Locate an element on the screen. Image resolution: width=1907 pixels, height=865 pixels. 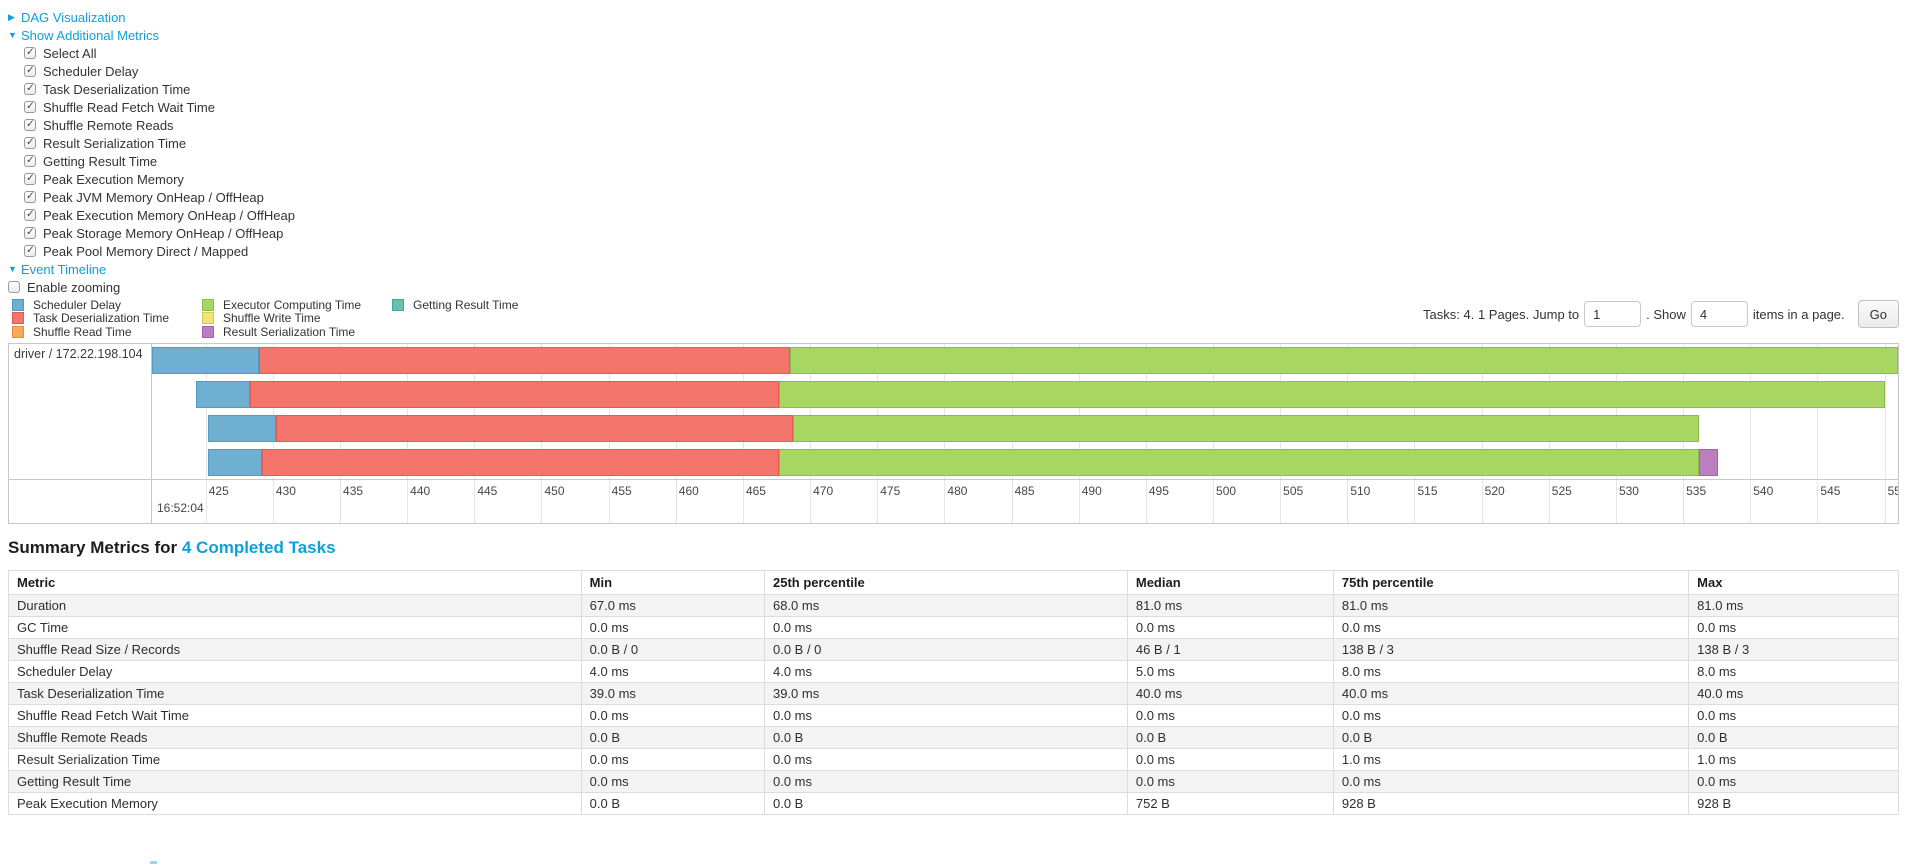
metric-name-cell: Task Deserialization Time is located at coordinates (295, 693).